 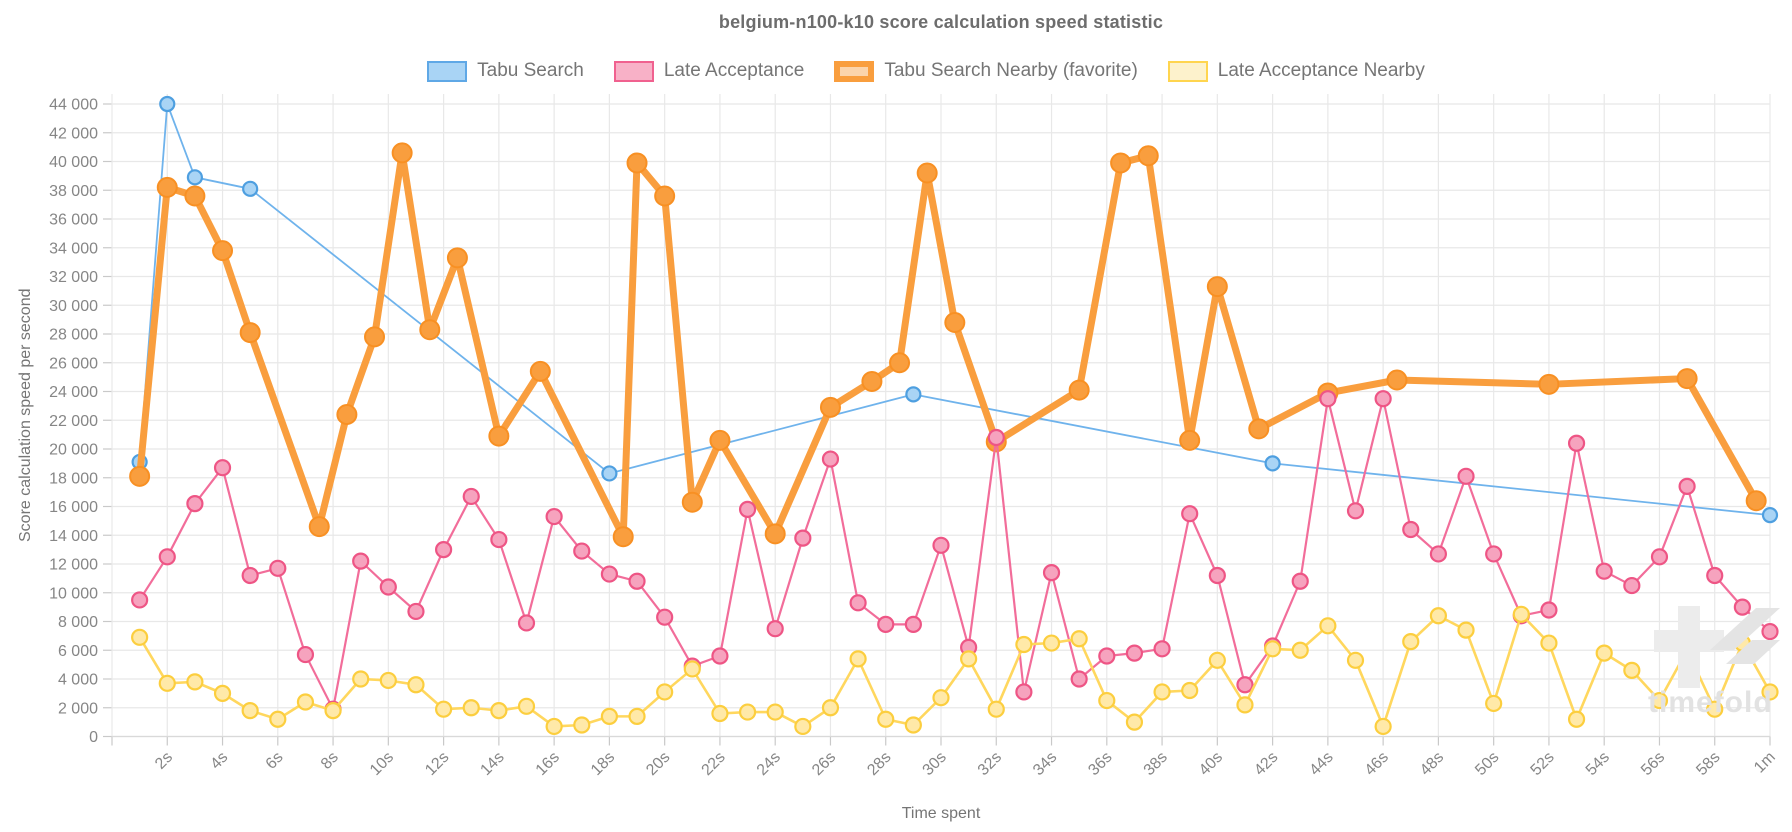 What do you see at coordinates (73, 306) in the screenshot?
I see `svg-text: 30 000` at bounding box center [73, 306].